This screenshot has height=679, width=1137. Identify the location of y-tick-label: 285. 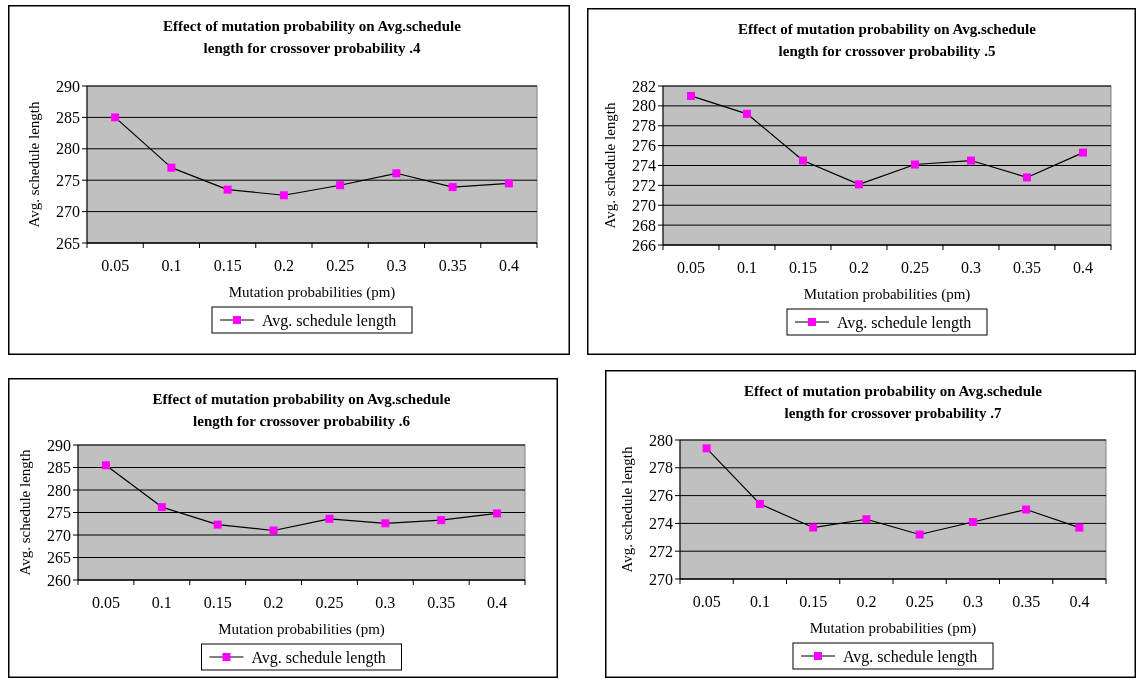
(68, 117).